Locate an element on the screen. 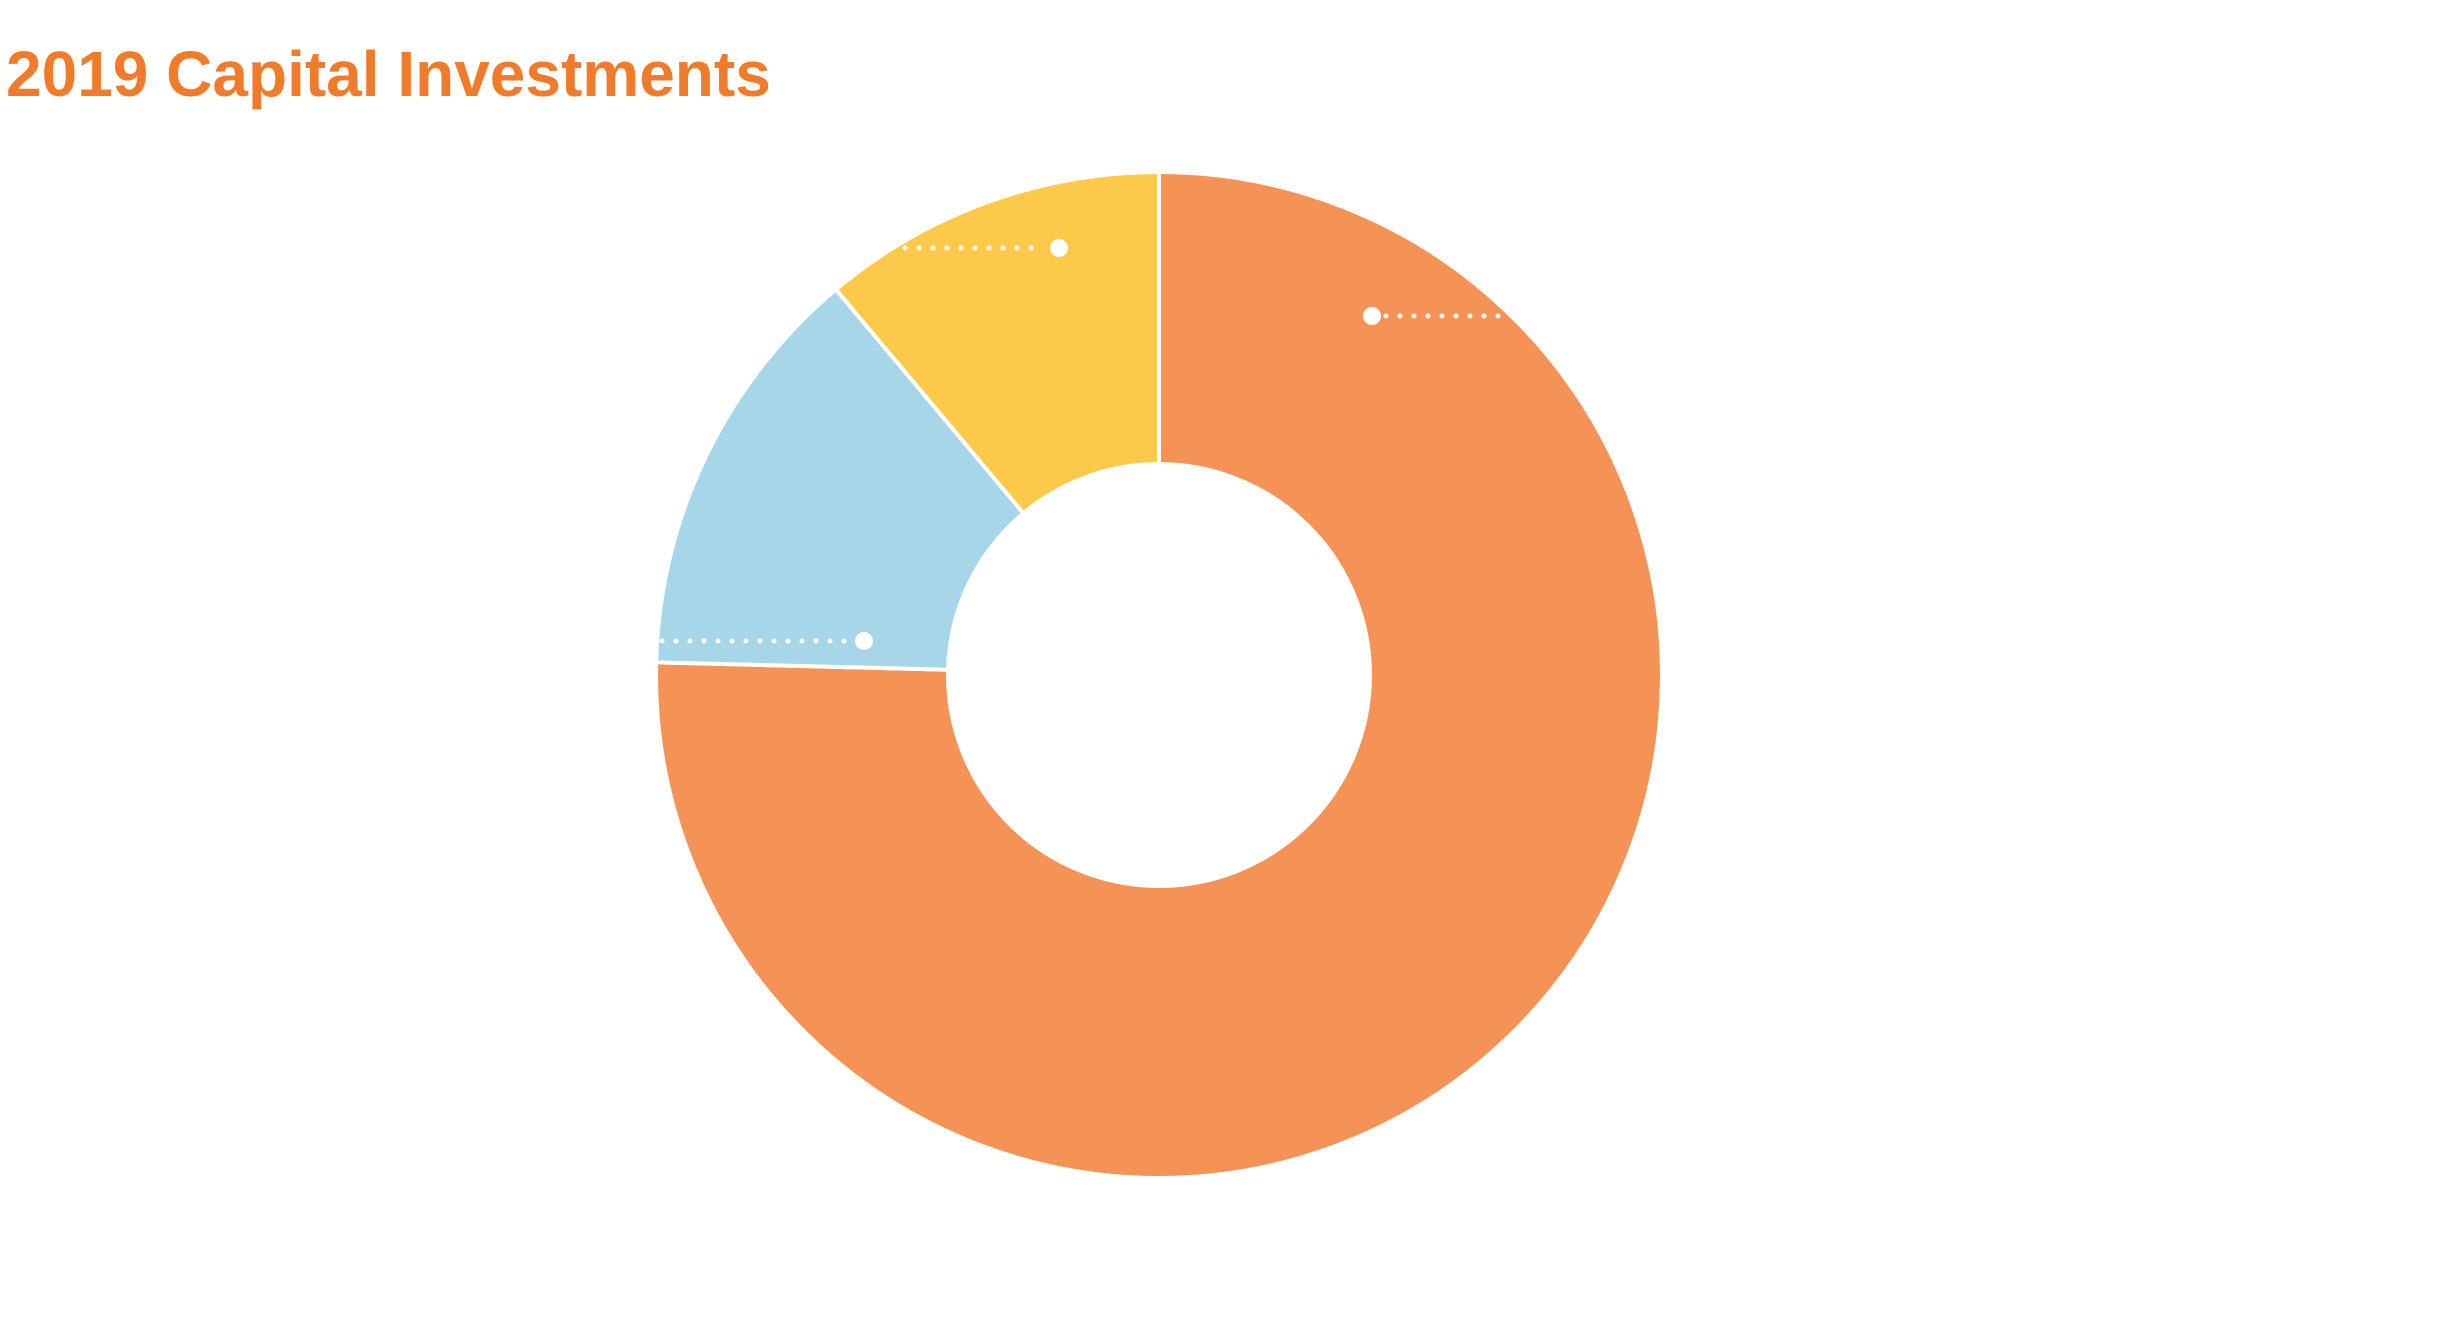 Image resolution: width=2450 pixels, height=1335 pixels. leaders is located at coordinates (1086, 444).